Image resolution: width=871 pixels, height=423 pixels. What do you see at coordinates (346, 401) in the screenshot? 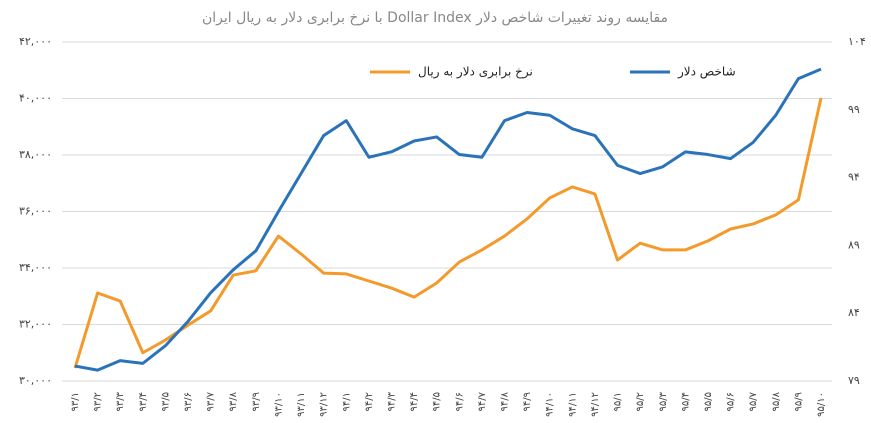
I see `x-tick-label: ۹۴/۱` at bounding box center [346, 401].